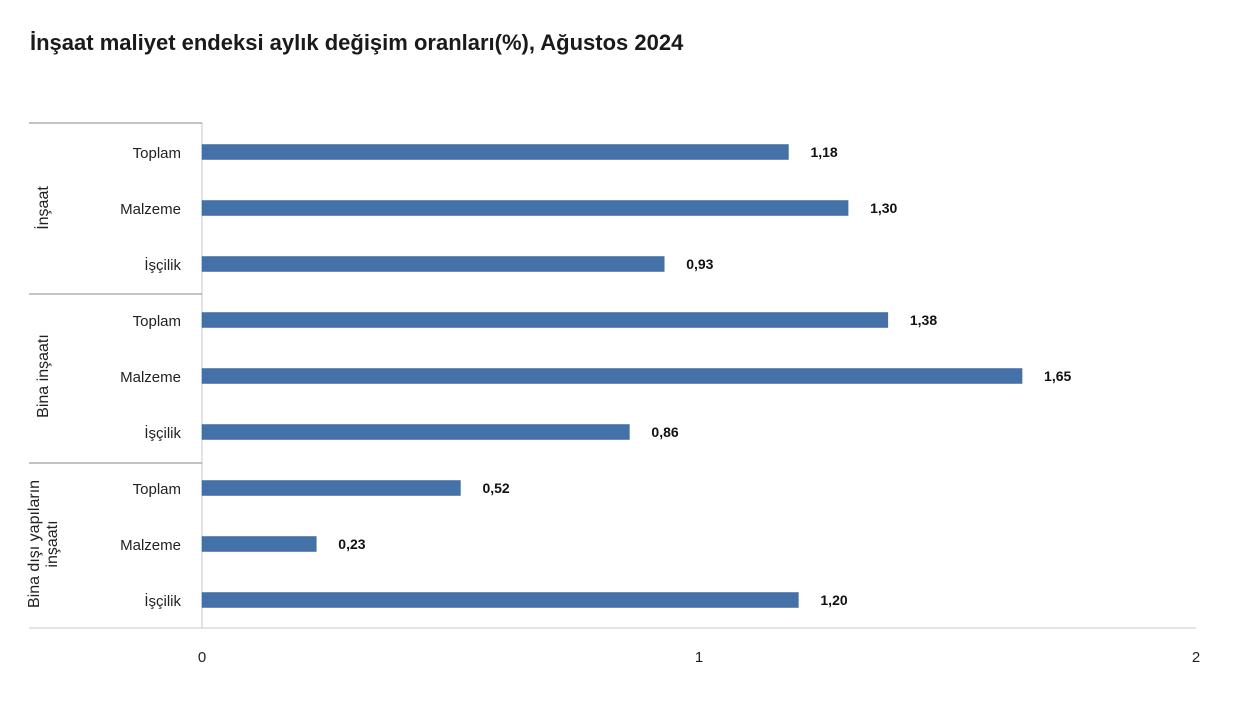  I want to click on group-label: İnşaat, so click(42, 208).